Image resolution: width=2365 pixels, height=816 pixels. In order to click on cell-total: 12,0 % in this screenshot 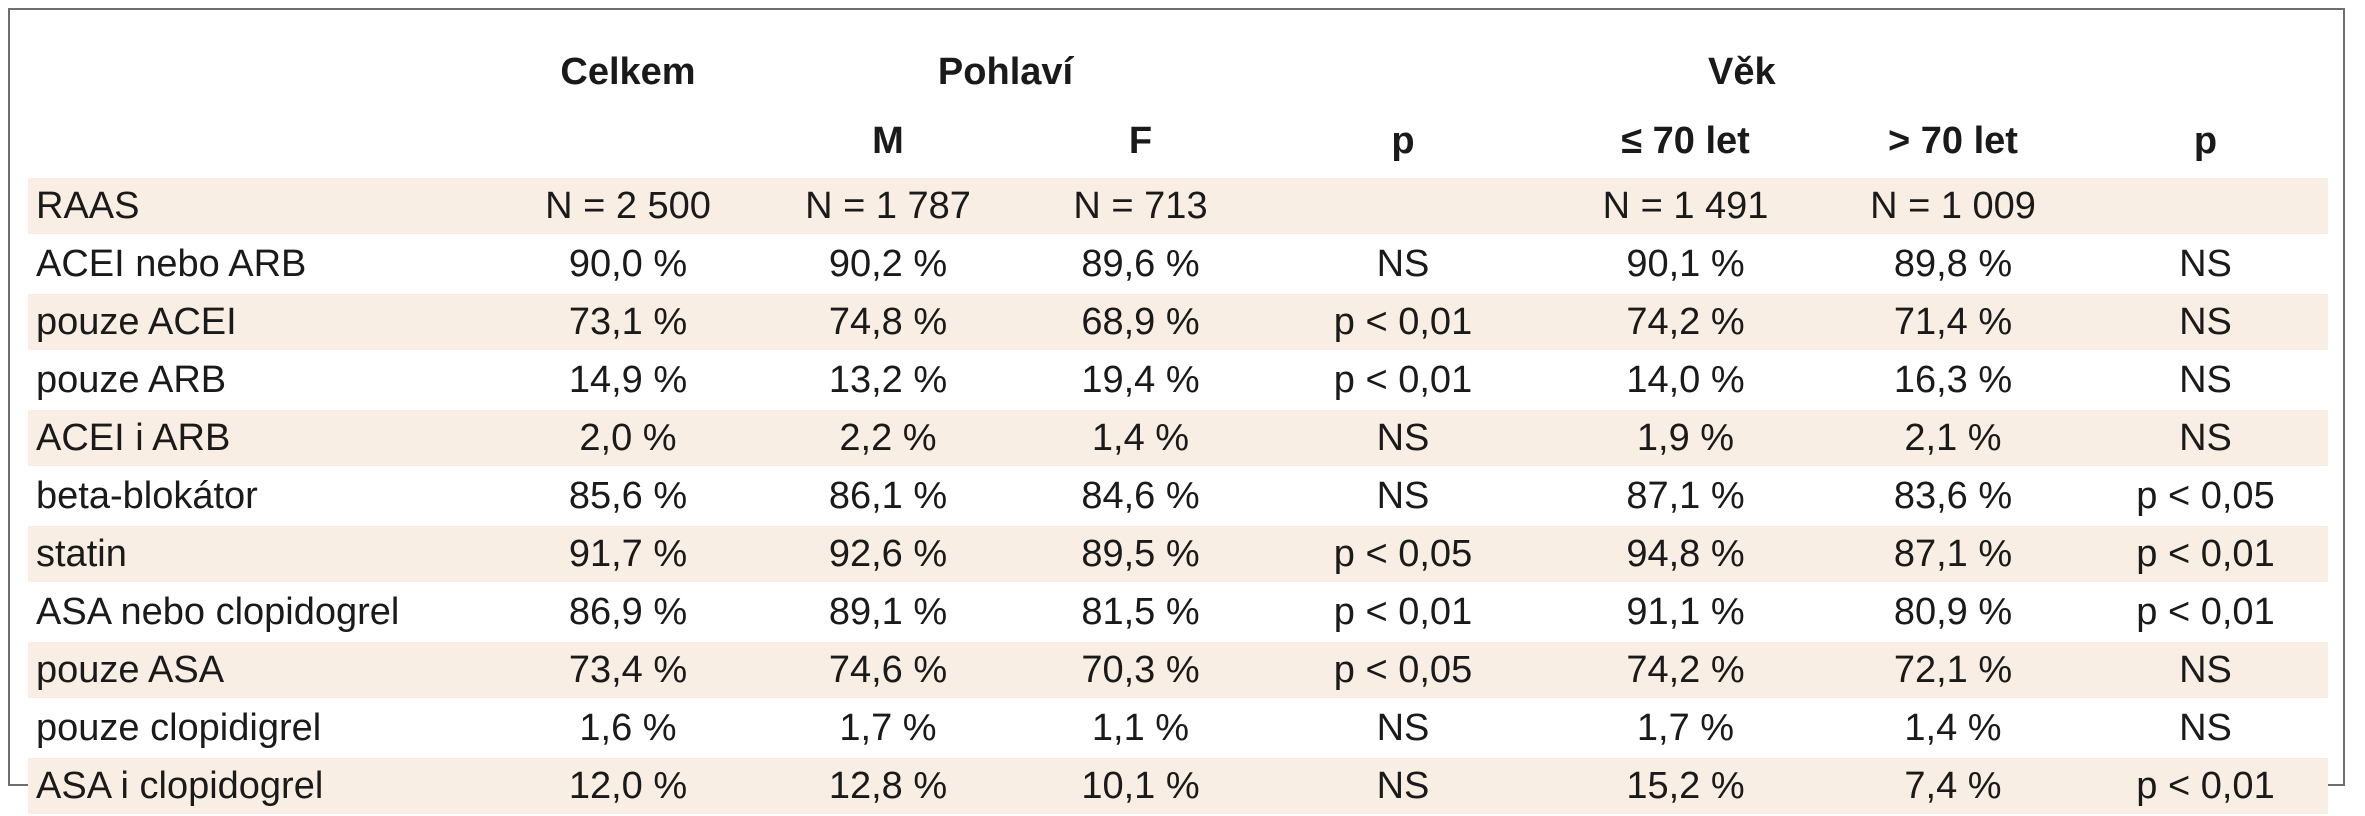, I will do `click(628, 786)`.